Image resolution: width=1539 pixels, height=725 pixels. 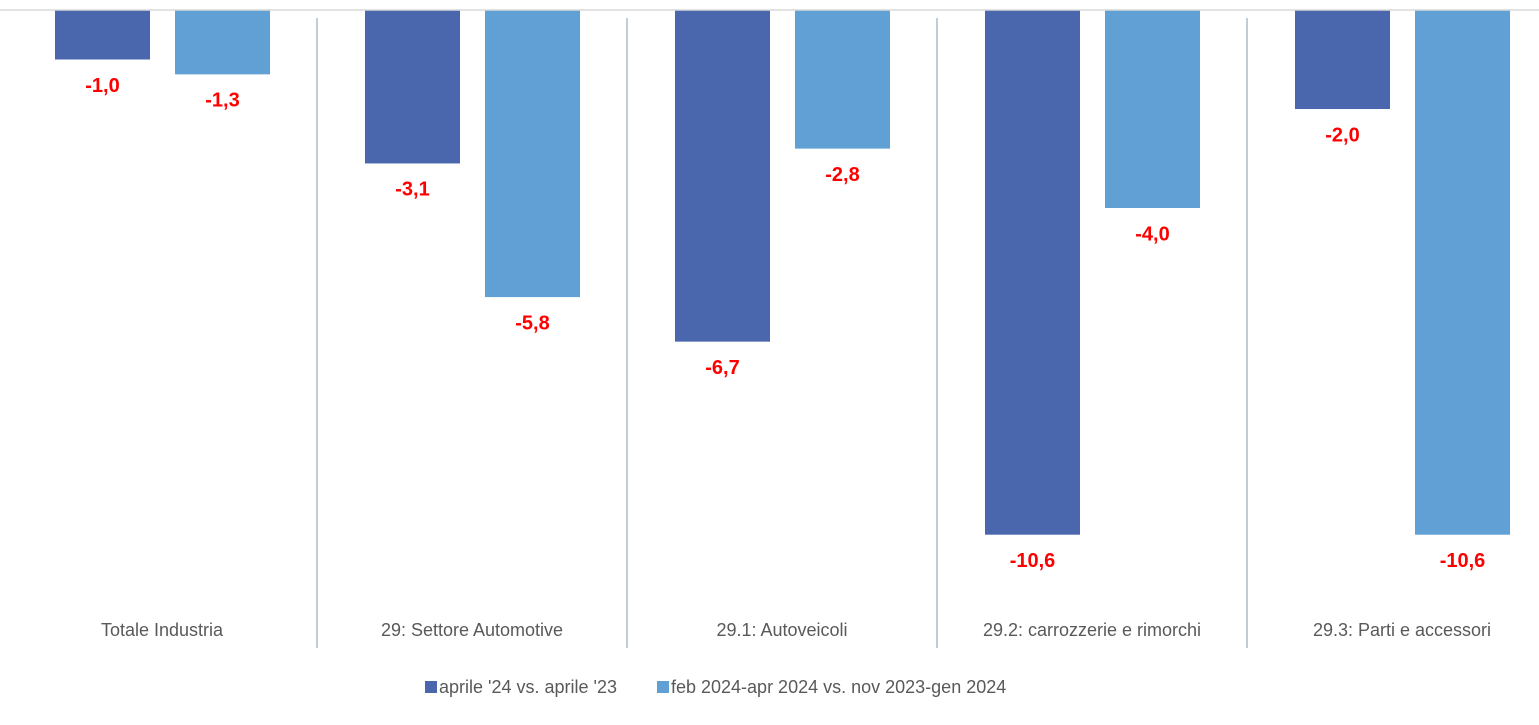 I want to click on x-tick-label: 29.1: Autoveicoli, so click(x=781, y=630).